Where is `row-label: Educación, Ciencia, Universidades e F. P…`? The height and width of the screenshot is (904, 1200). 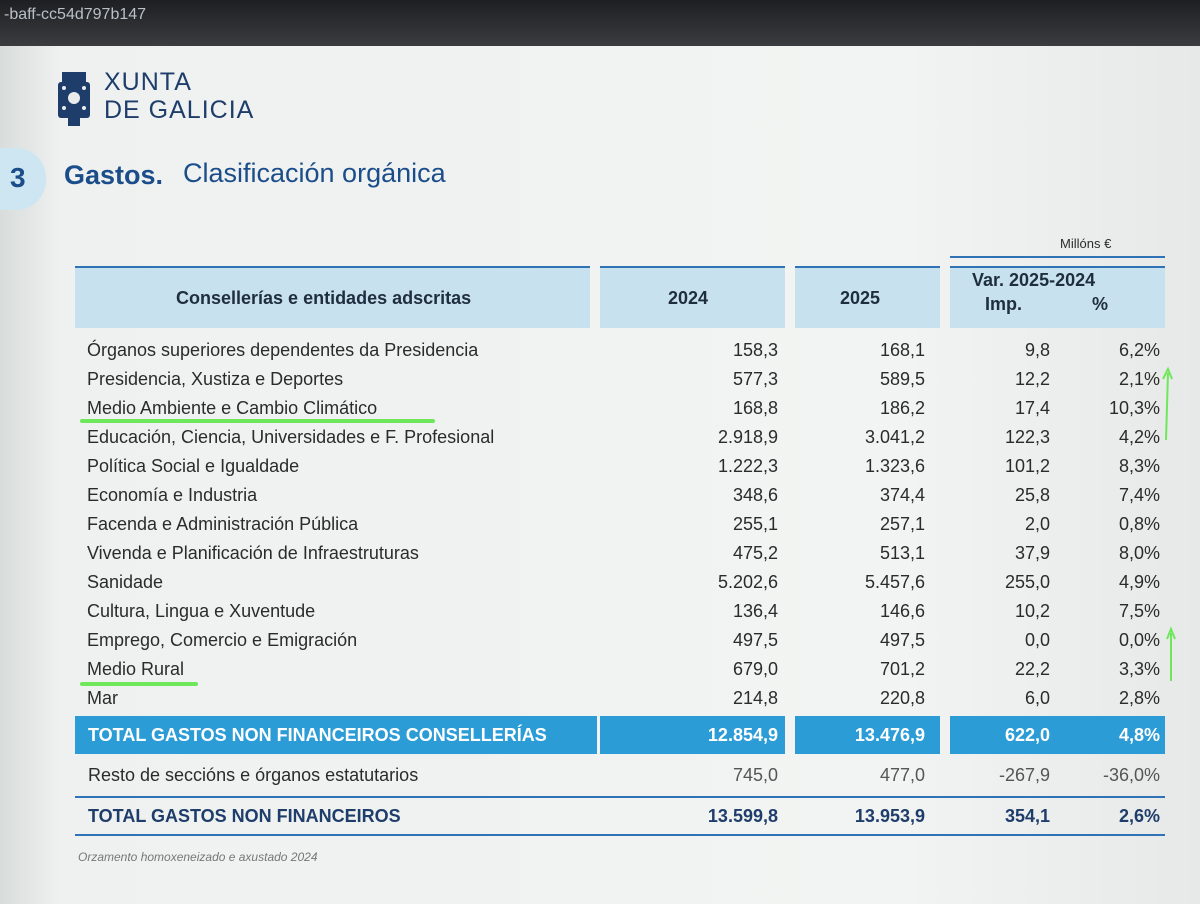 row-label: Educación, Ciencia, Universidades e F. P… is located at coordinates (291, 437).